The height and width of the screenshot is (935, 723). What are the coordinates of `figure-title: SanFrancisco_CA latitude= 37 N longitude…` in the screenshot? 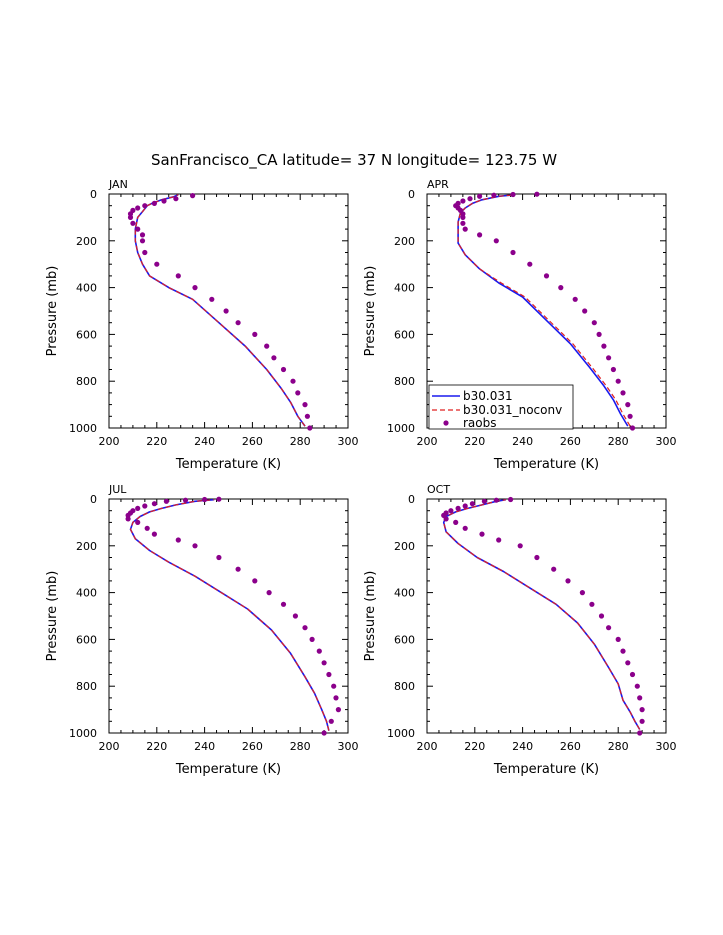 It's located at (354, 160).